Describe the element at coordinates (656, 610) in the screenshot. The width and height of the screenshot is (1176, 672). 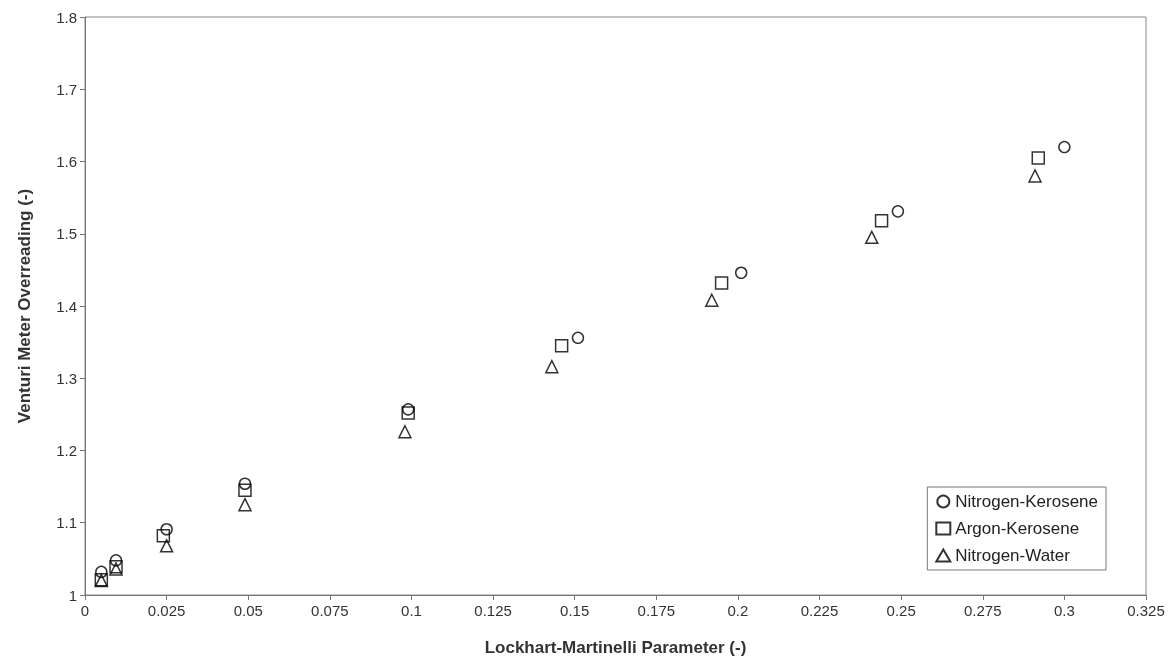
I see `x-tick-label: 0.175` at that location.